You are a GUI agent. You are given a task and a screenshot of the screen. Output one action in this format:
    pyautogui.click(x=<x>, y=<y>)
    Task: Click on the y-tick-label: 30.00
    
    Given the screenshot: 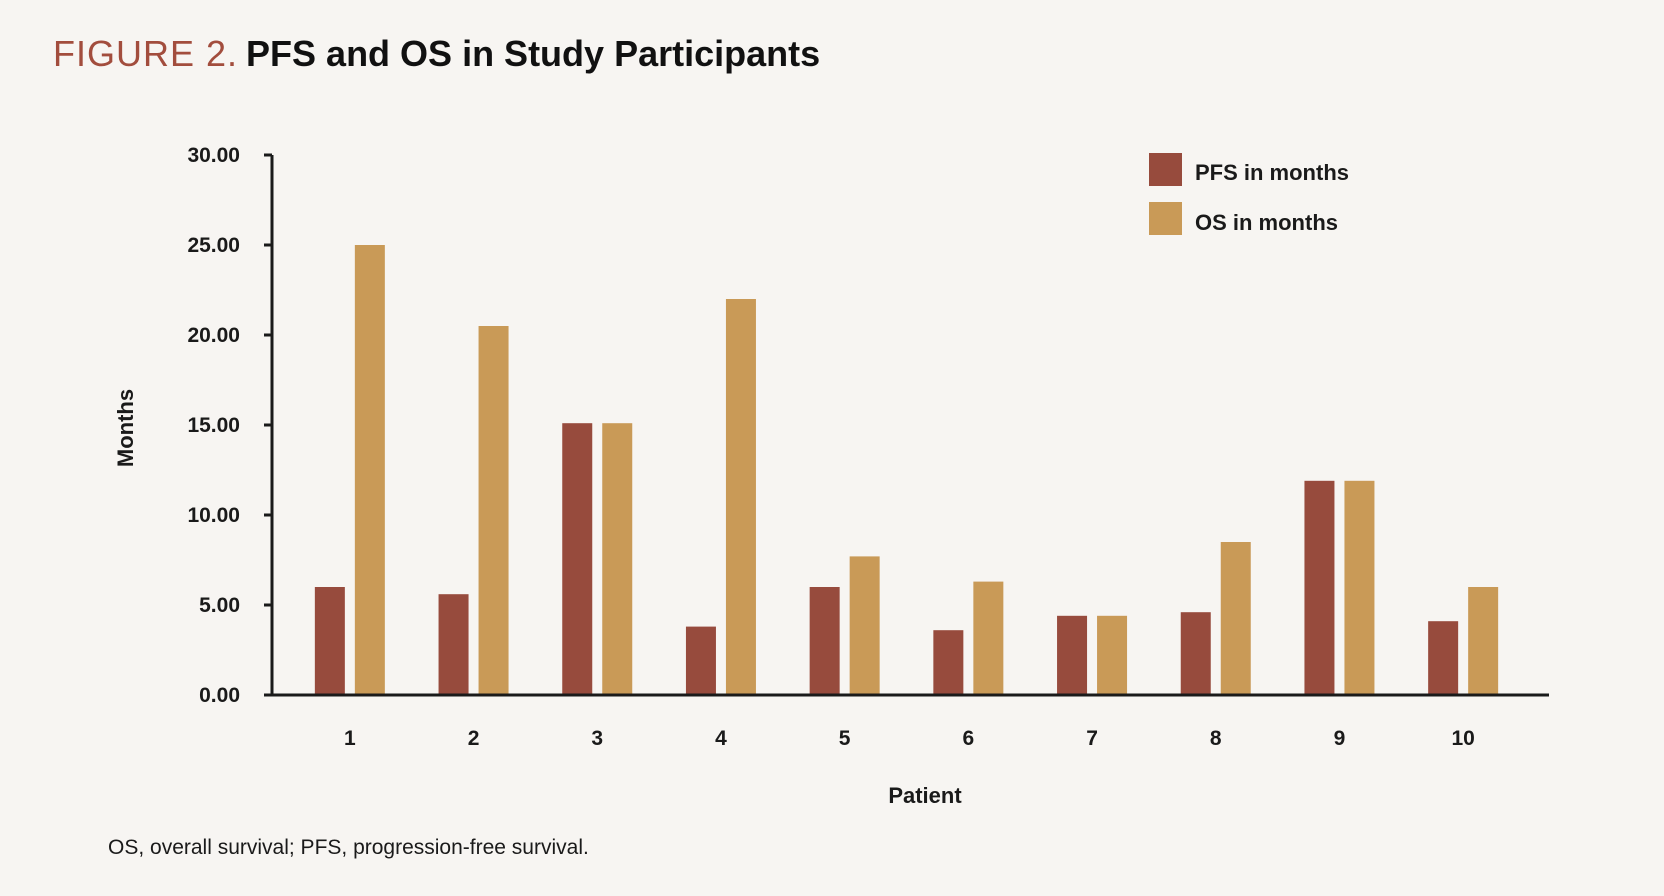 What is the action you would take?
    pyautogui.click(x=213, y=155)
    